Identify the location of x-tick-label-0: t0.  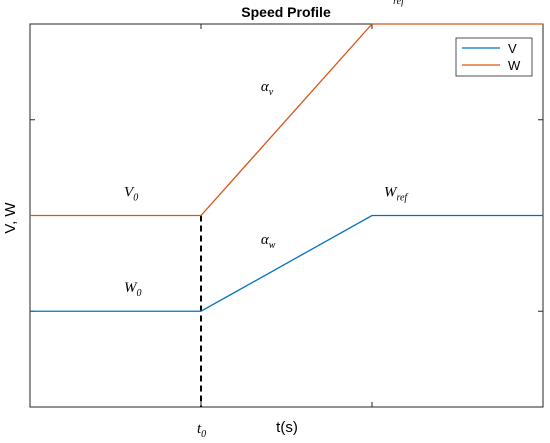
(201, 430).